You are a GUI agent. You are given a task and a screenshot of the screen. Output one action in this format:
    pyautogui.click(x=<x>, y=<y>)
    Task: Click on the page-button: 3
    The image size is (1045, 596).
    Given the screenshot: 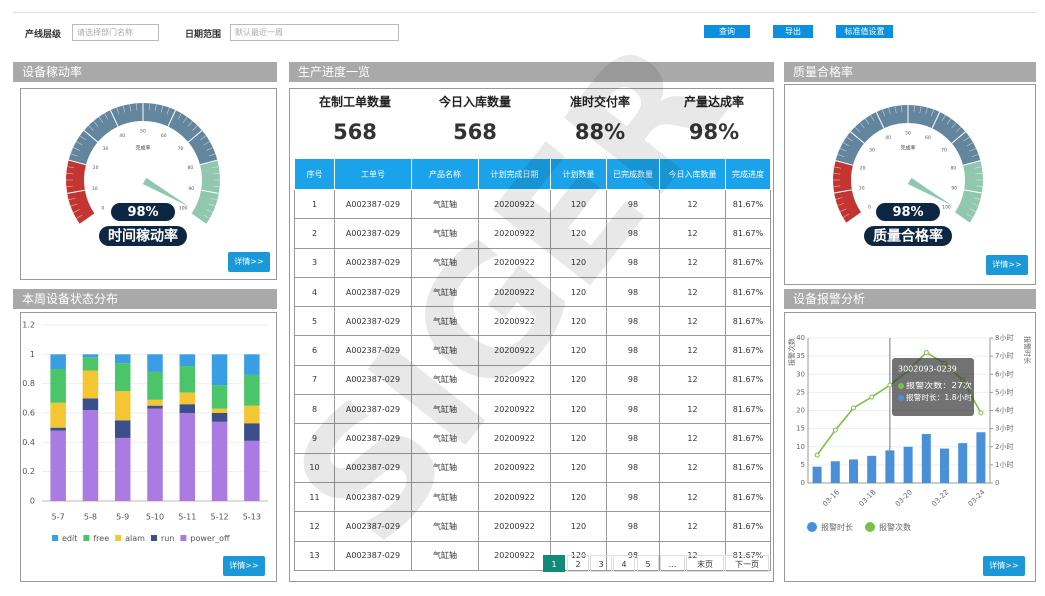 What is the action you would take?
    pyautogui.click(x=601, y=563)
    